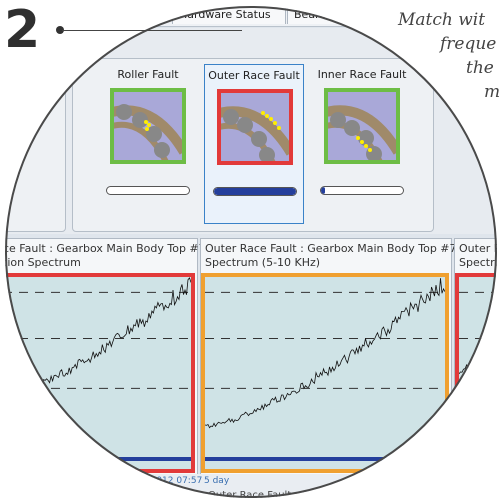  Describe the element at coordinates (148, 190) in the screenshot. I see `fault-level-bar-roller` at that location.